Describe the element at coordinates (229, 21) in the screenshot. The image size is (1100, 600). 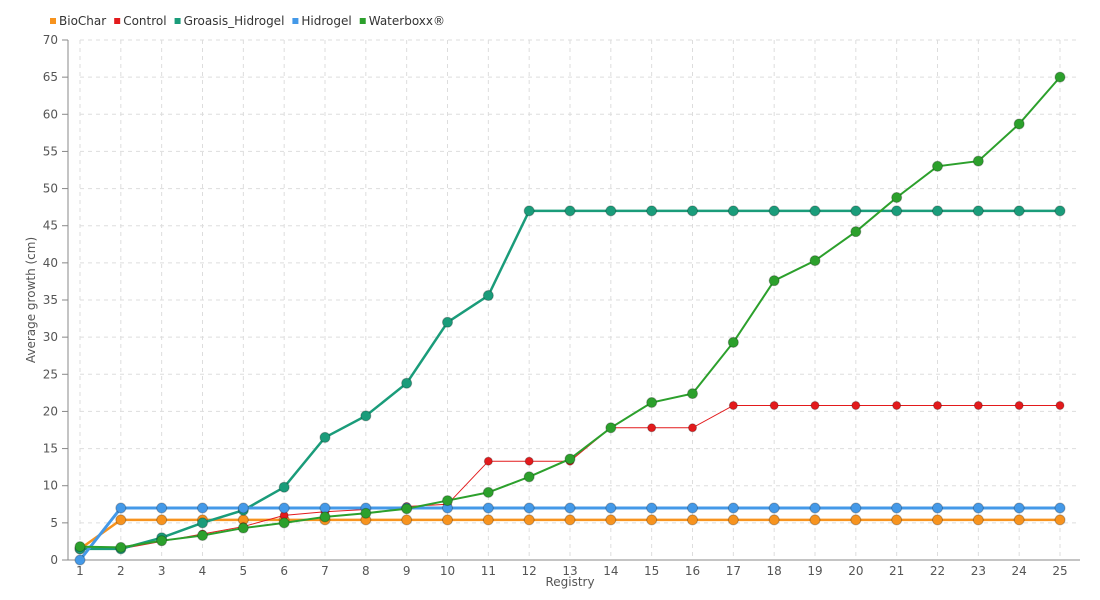
I see `legend-item: Groasis_Hidrogel` at that location.